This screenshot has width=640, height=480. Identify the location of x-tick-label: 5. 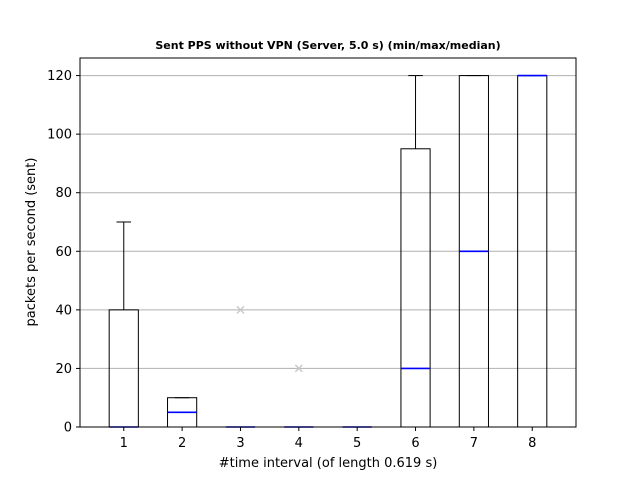
(357, 443).